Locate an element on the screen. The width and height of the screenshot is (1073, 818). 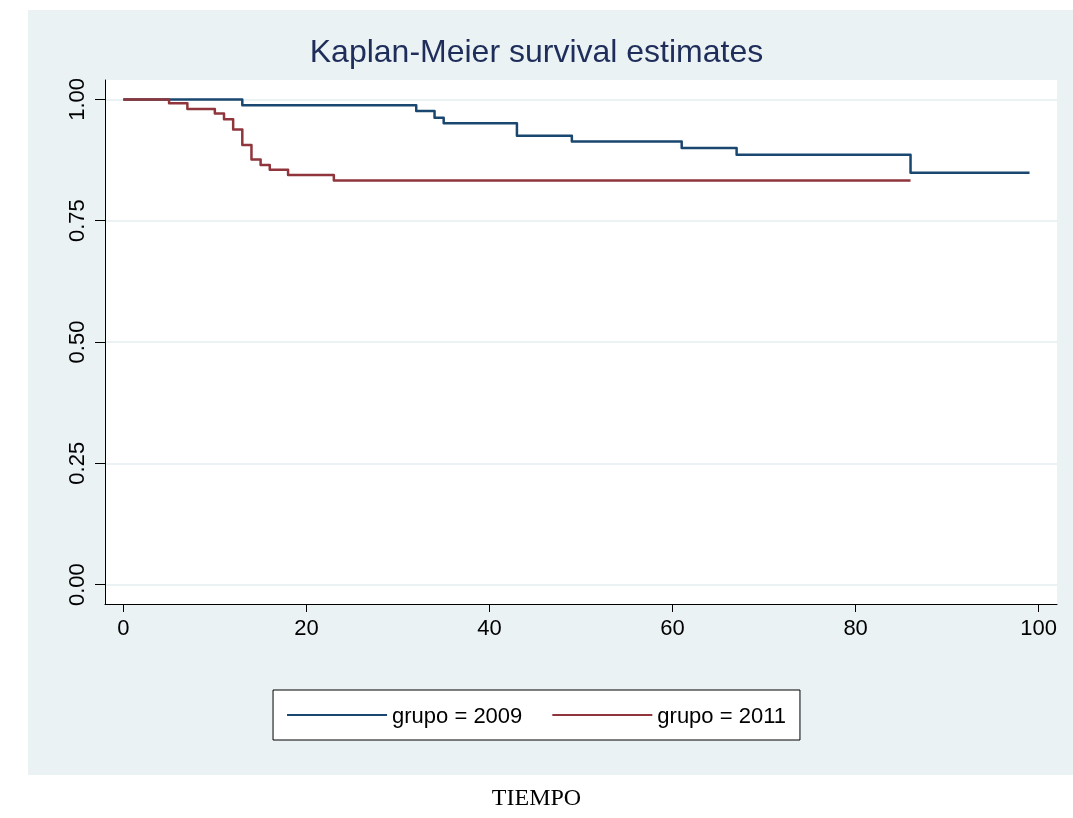
text: TIEMPO is located at coordinates (536, 797).